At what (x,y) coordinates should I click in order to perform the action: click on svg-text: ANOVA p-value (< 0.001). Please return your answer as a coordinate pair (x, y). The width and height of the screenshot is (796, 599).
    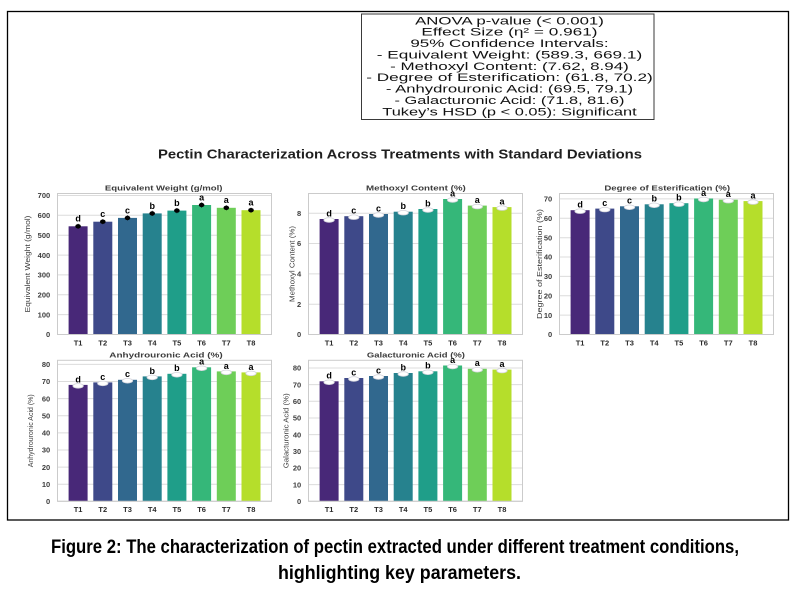
    Looking at the image, I should click on (509, 21).